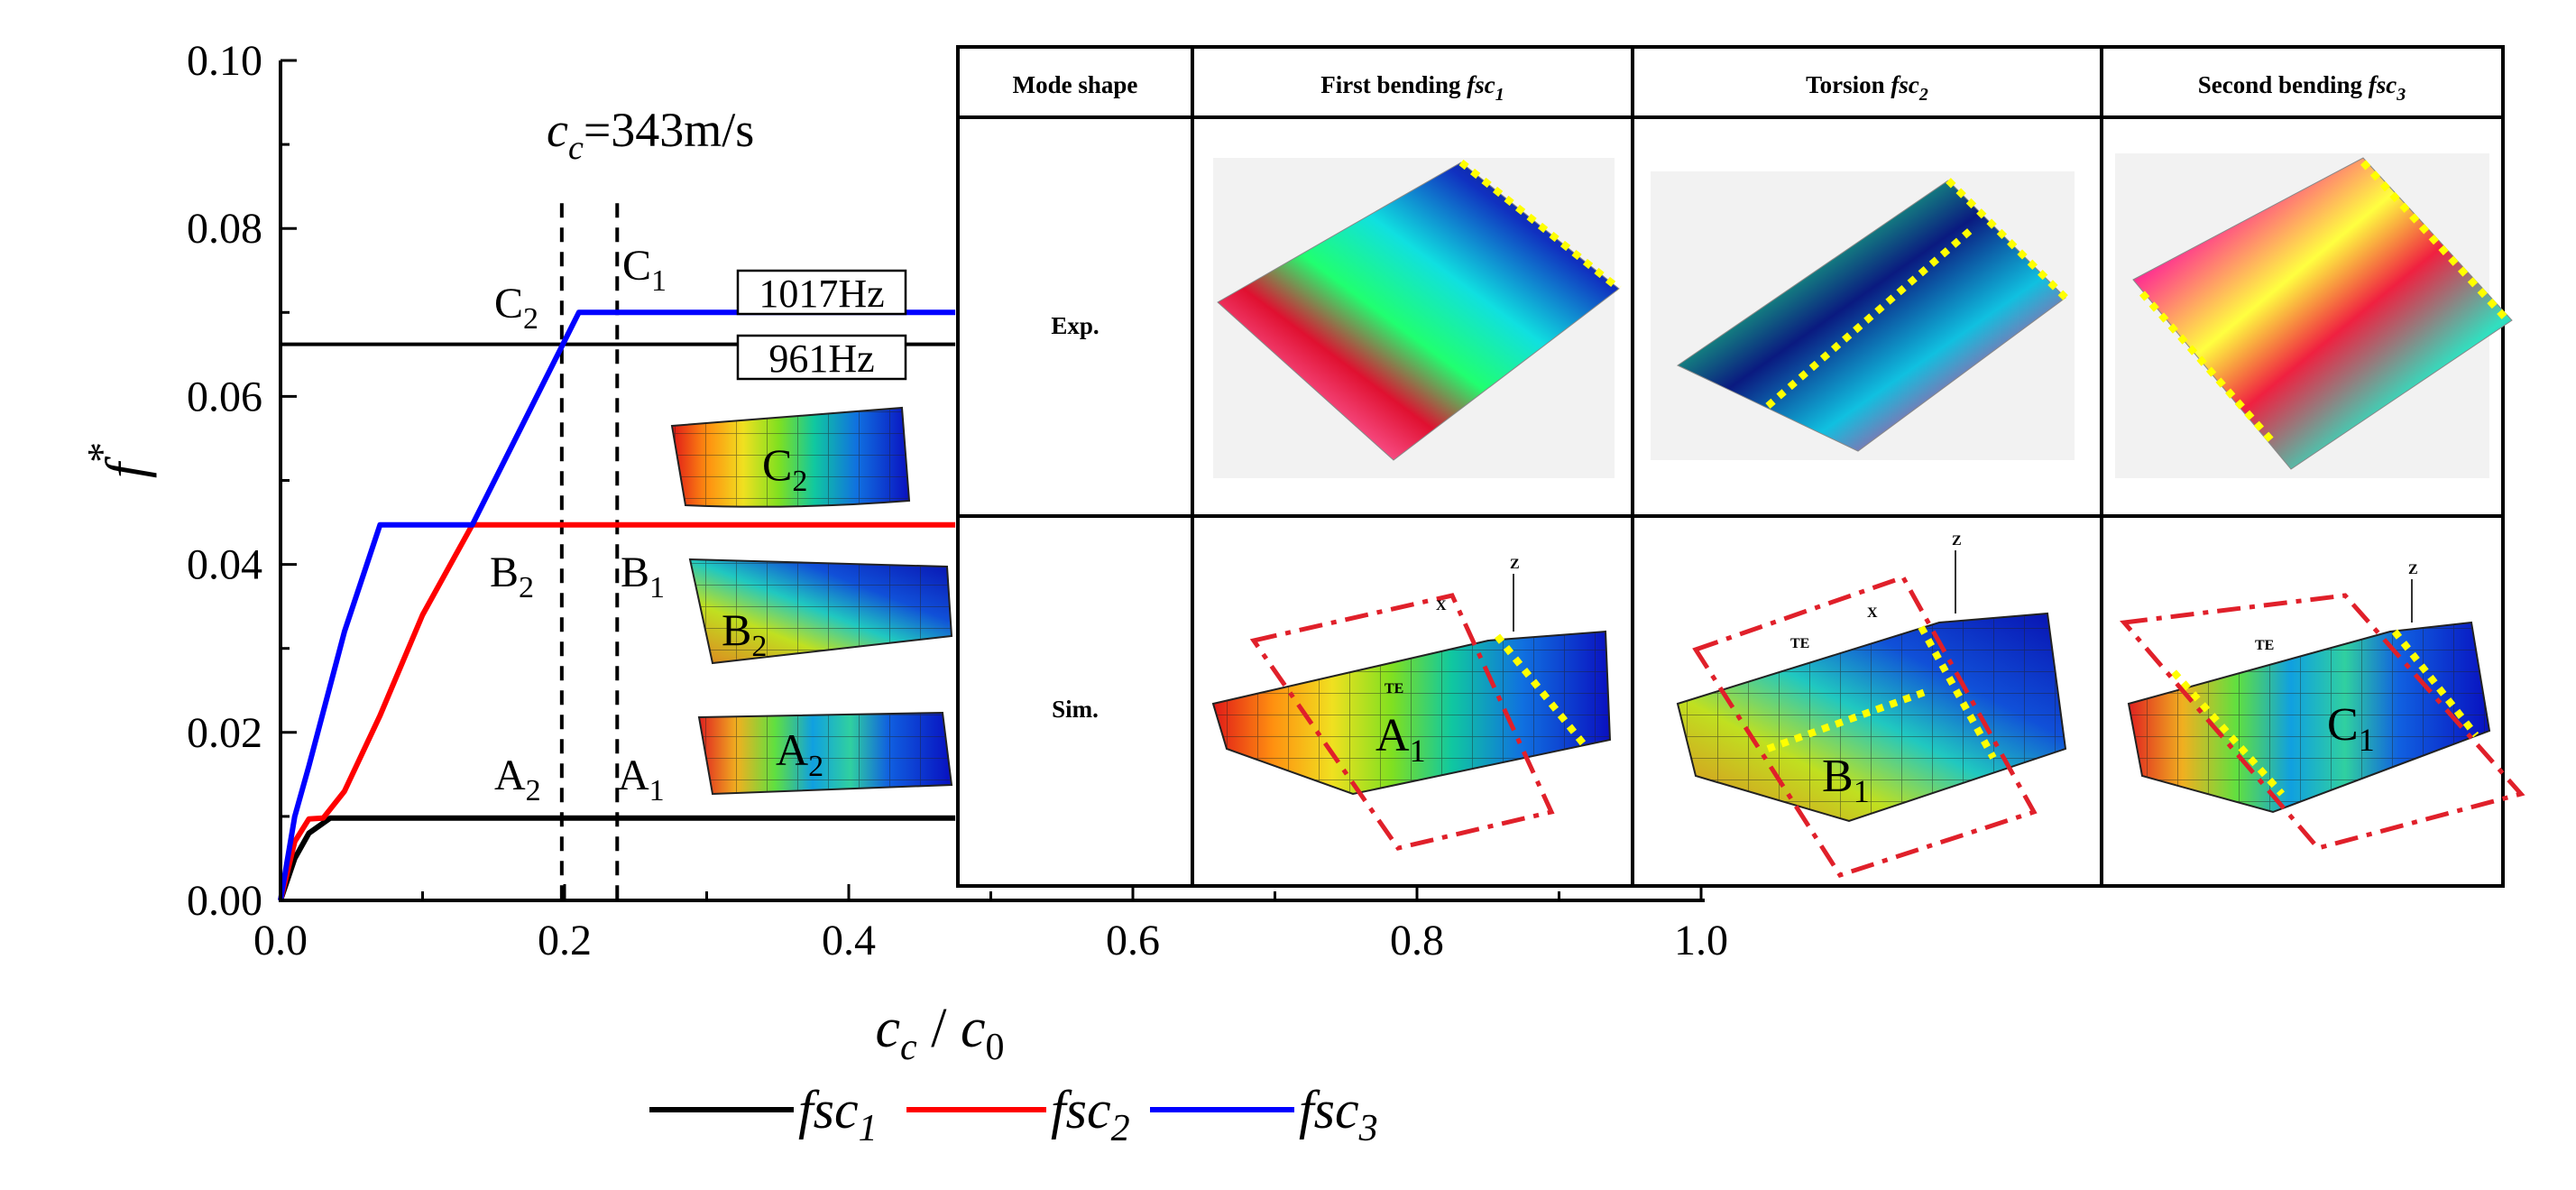  What do you see at coordinates (225, 61) in the screenshot?
I see `y-tick-label: 0.10` at bounding box center [225, 61].